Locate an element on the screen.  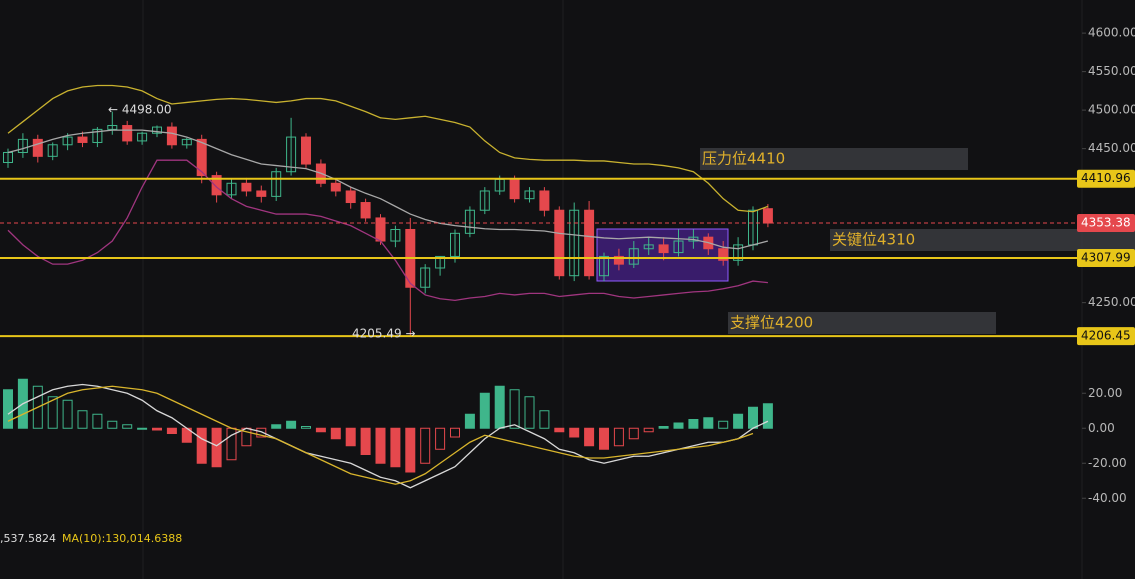
price-tag-label: 4307.99 is located at coordinates (1106, 257).